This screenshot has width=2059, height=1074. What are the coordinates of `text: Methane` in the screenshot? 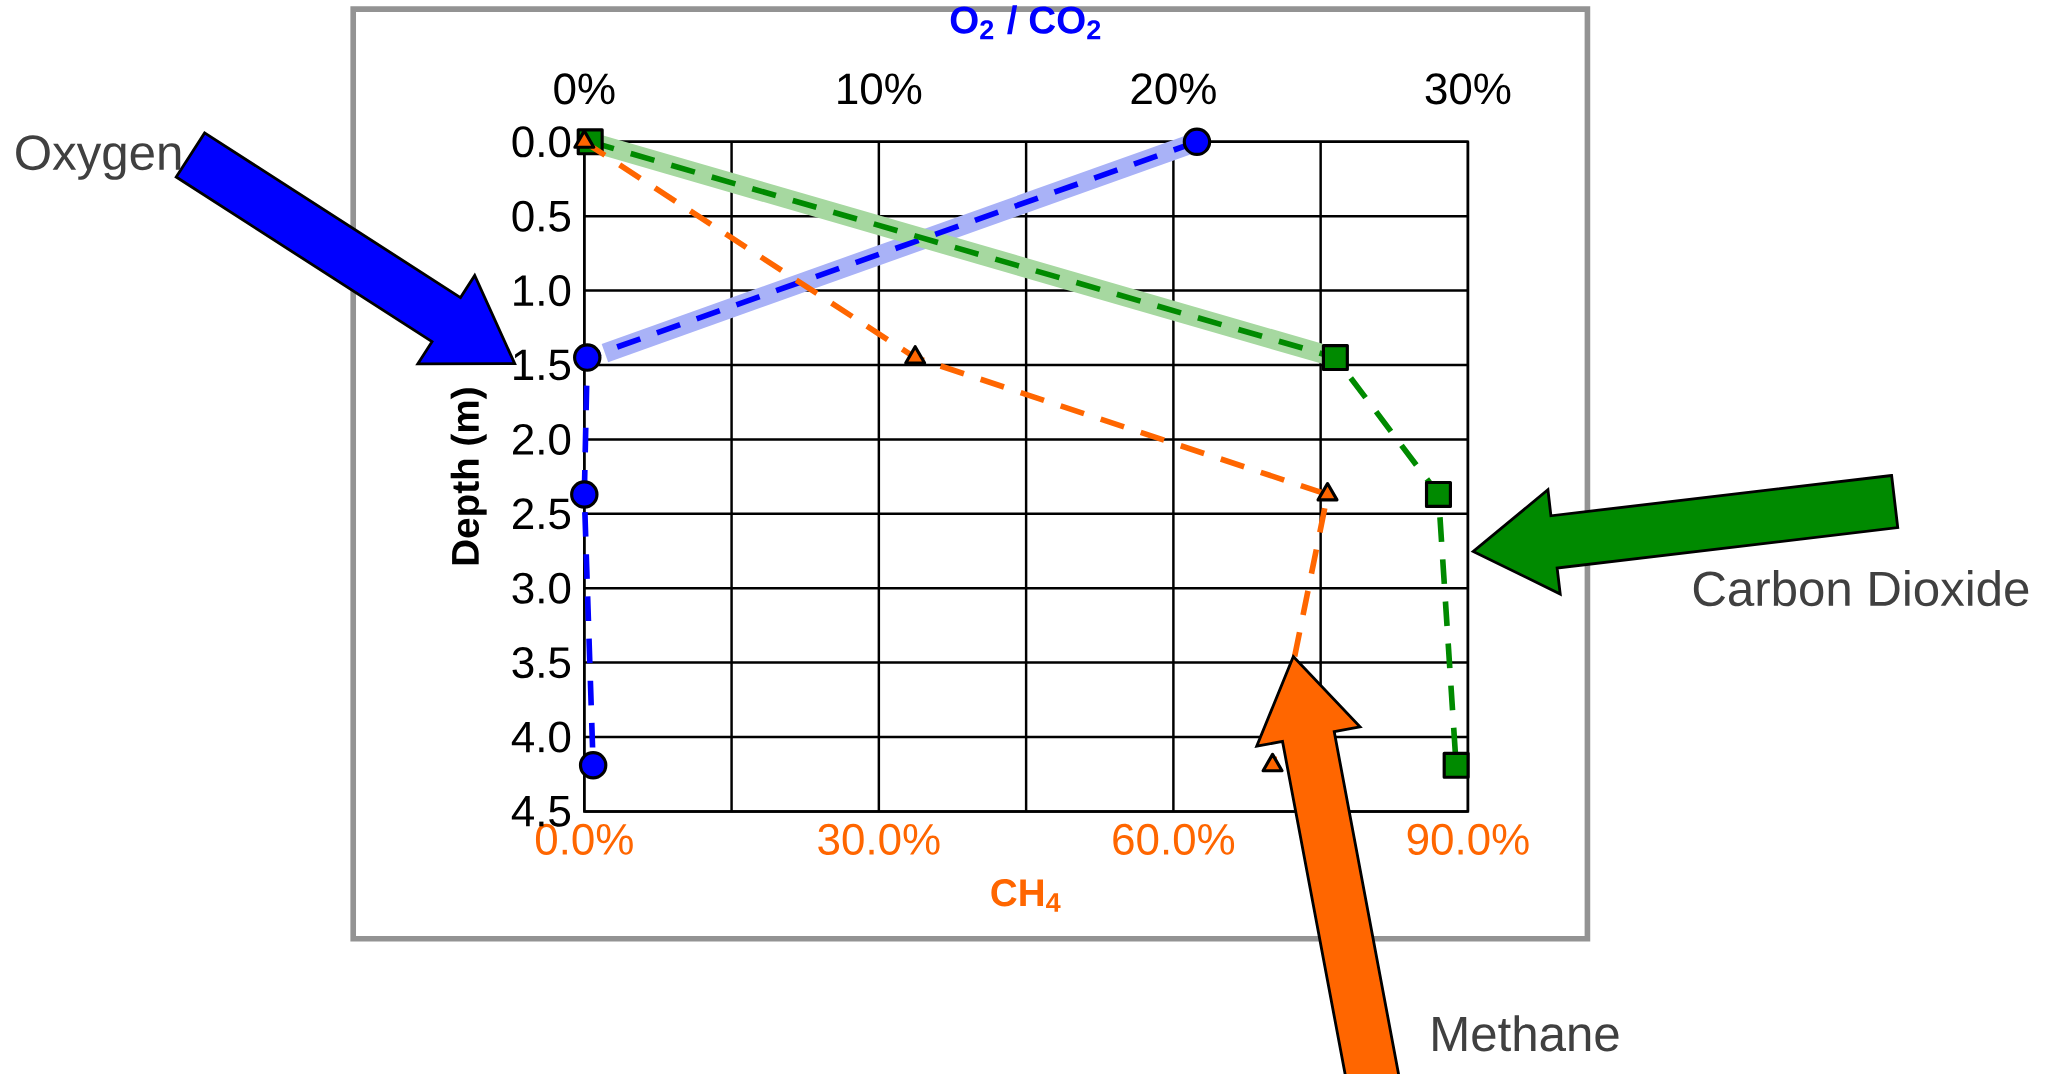 It's located at (1526, 1033).